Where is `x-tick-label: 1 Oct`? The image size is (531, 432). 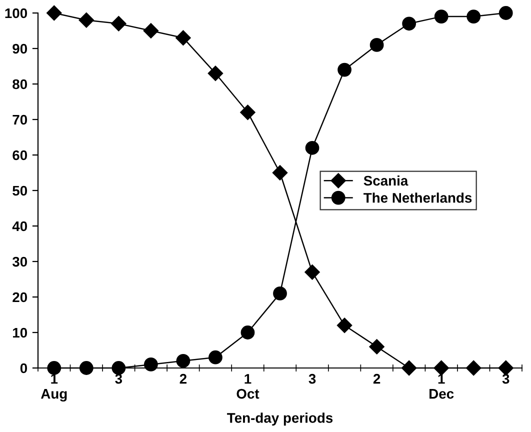
x-tick-label: 1 Oct is located at coordinates (248, 386).